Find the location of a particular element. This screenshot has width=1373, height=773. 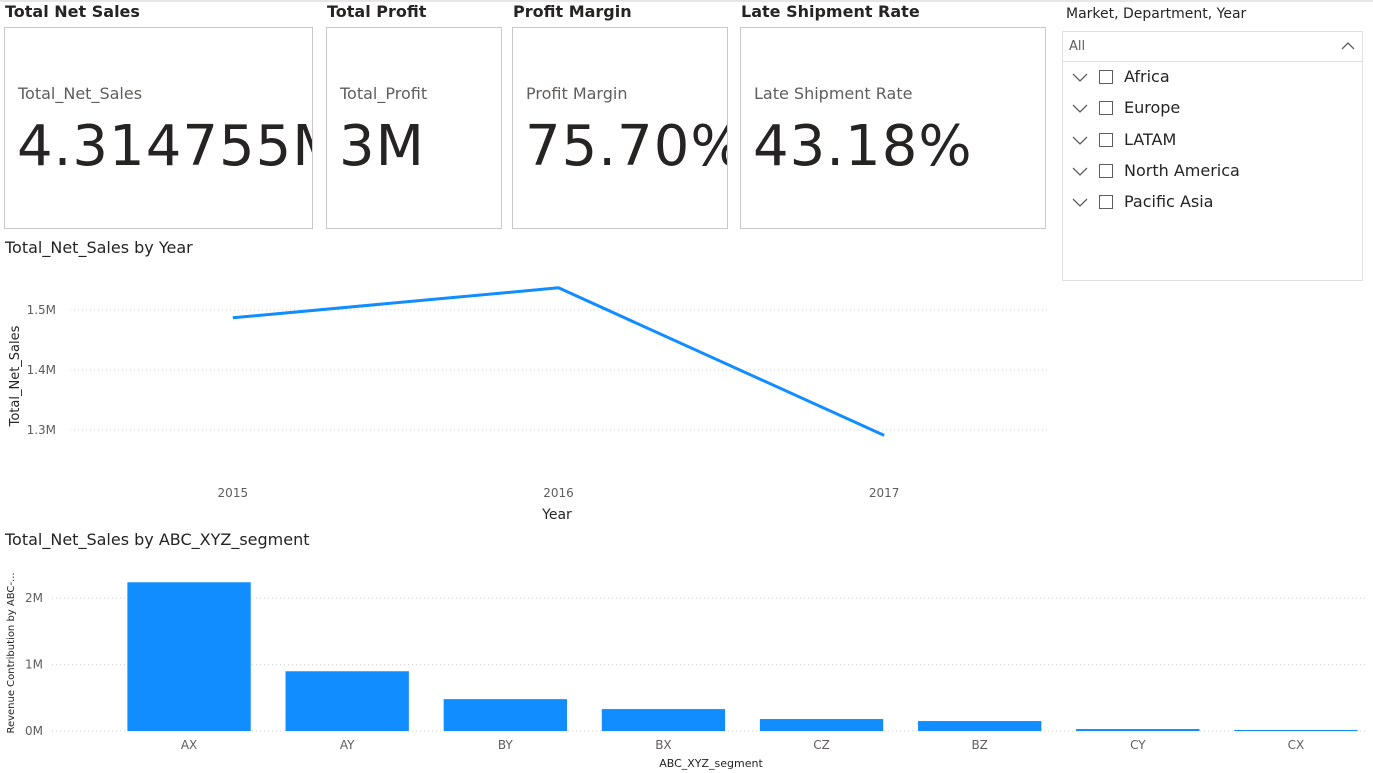

kpi-card-late-shipment: Late Shipment Rate 43.18% is located at coordinates (893, 128).